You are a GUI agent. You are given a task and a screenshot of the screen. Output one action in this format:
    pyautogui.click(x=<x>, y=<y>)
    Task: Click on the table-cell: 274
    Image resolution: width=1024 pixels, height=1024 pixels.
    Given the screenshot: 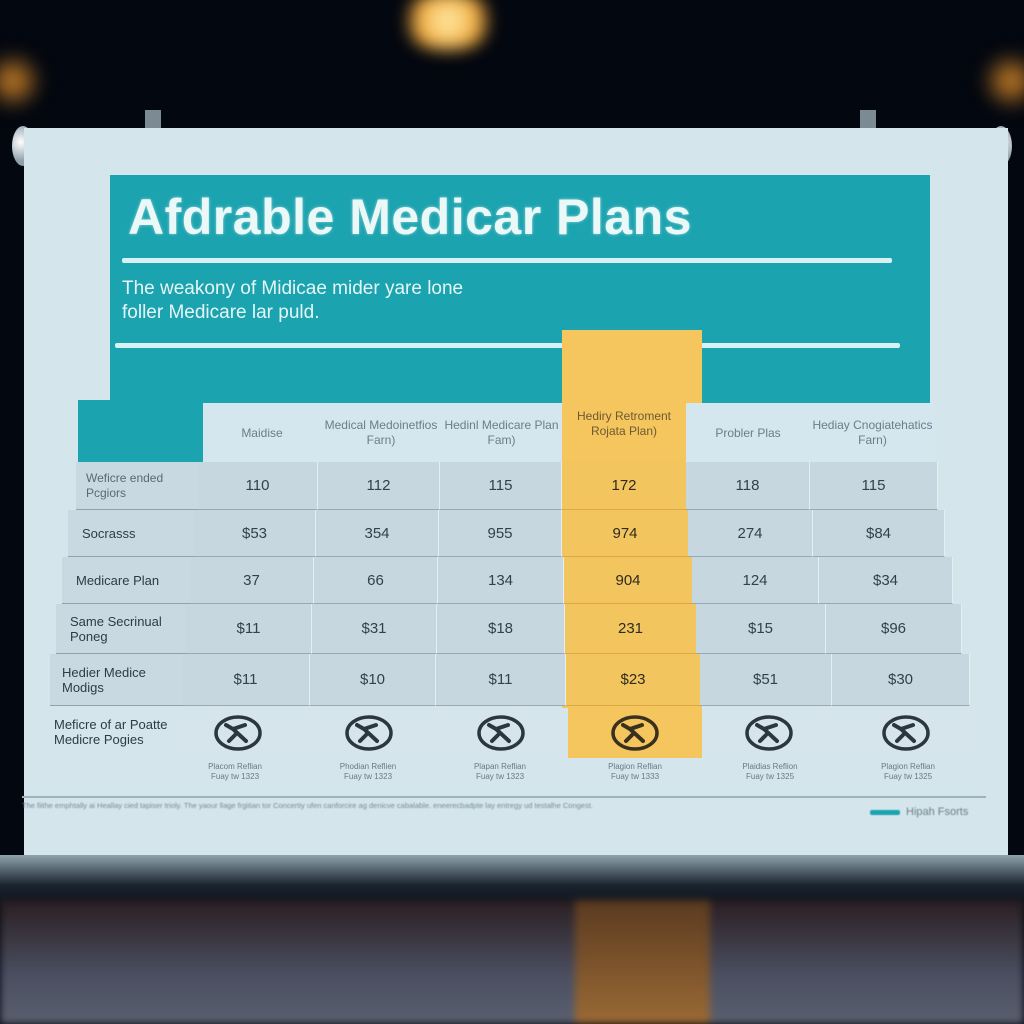 What is the action you would take?
    pyautogui.click(x=750, y=533)
    